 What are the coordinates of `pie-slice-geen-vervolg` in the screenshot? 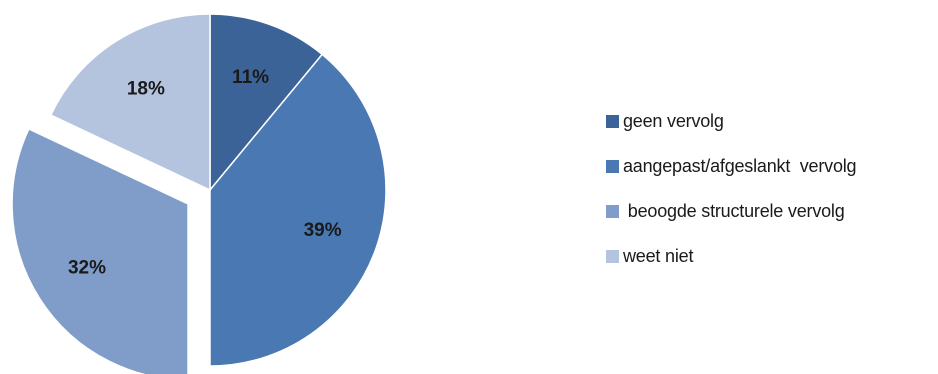 It's located at (266, 103).